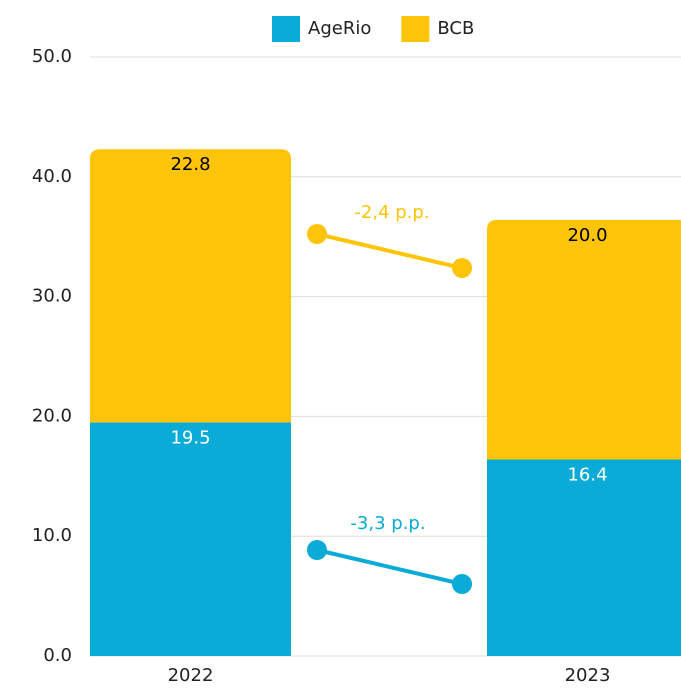 The width and height of the screenshot is (681, 688). I want to click on x-tick-label: 2022, so click(191, 675).